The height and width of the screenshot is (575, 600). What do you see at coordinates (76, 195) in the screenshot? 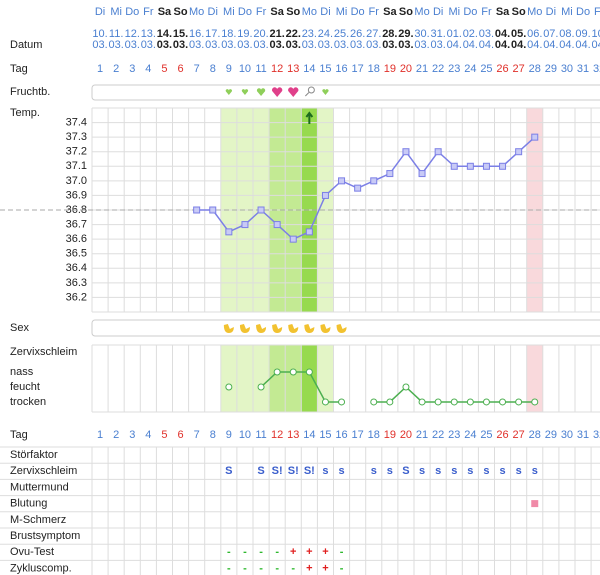
I see `y-tick-label: 36.9` at bounding box center [76, 195].